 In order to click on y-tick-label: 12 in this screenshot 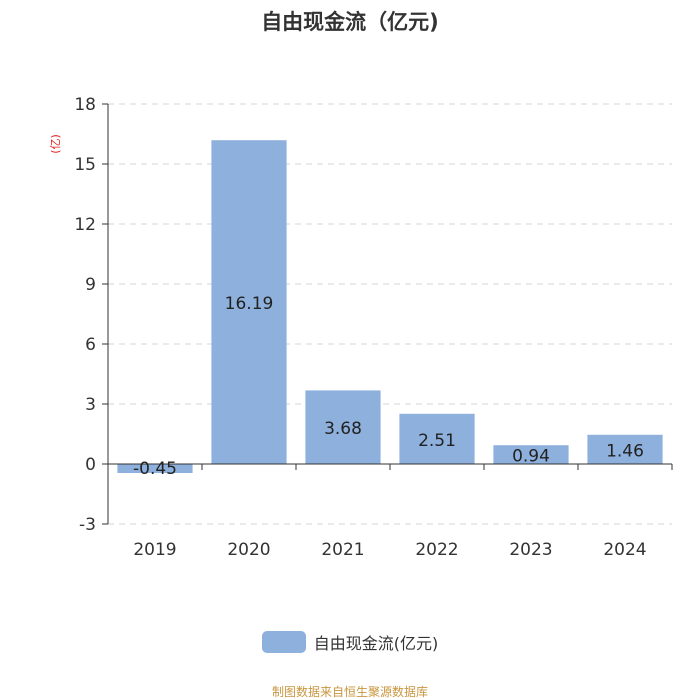, I will do `click(85, 225)`.